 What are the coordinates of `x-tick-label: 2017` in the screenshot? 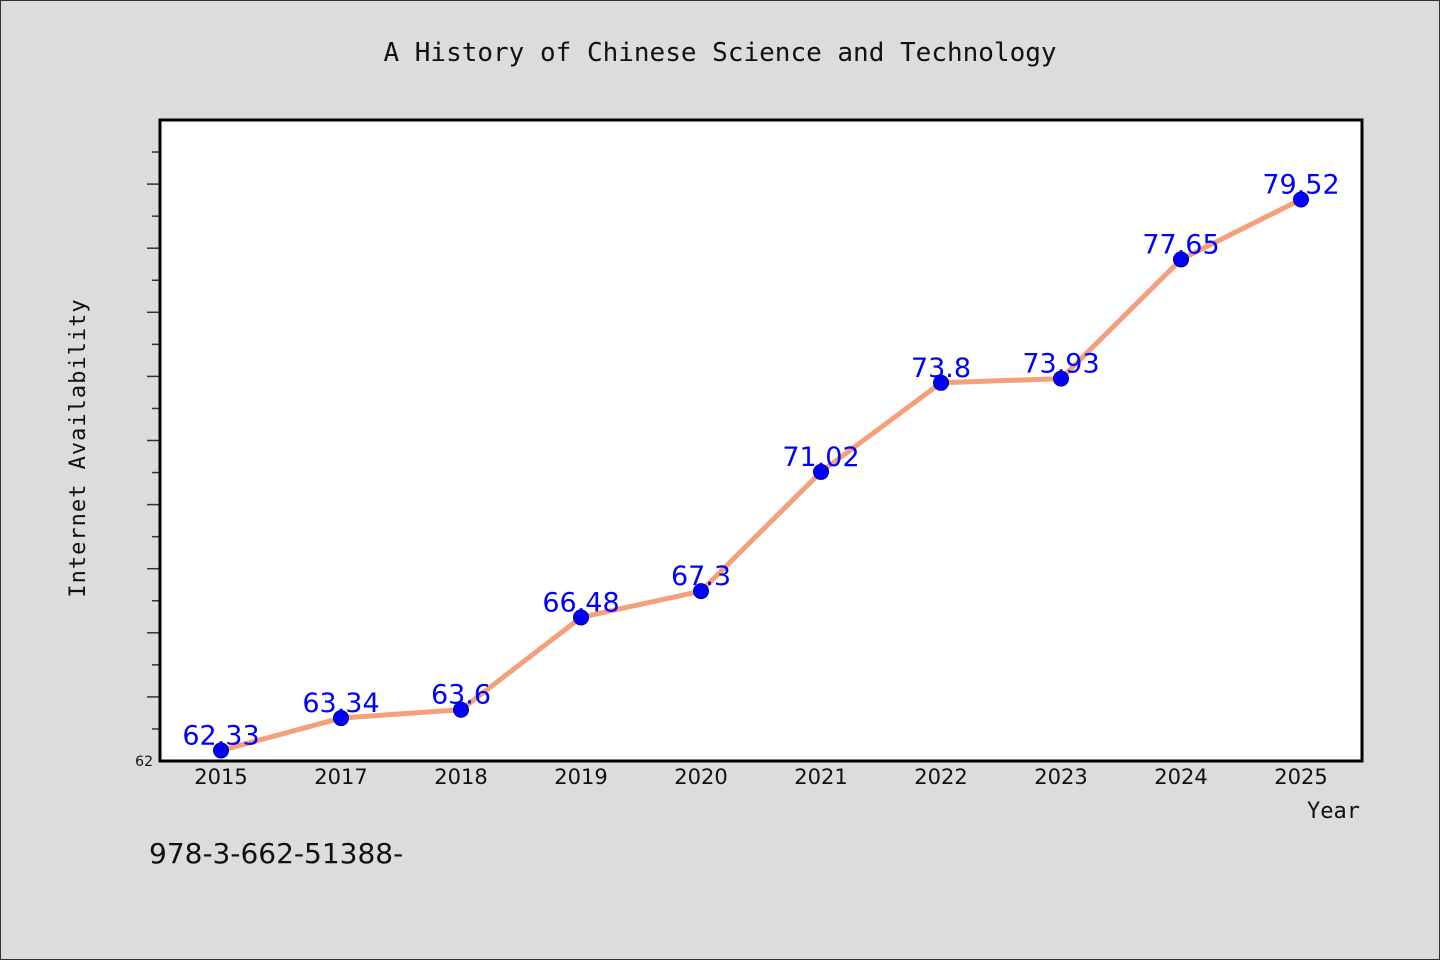 It's located at (340, 777).